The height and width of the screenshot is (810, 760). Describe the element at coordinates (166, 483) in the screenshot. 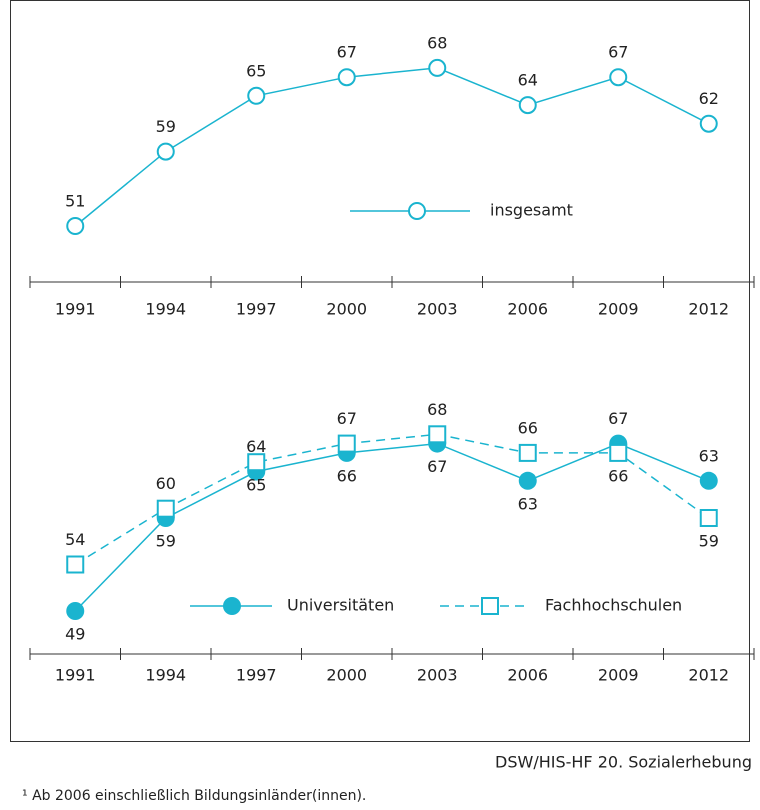

I see `data-label: 60` at that location.